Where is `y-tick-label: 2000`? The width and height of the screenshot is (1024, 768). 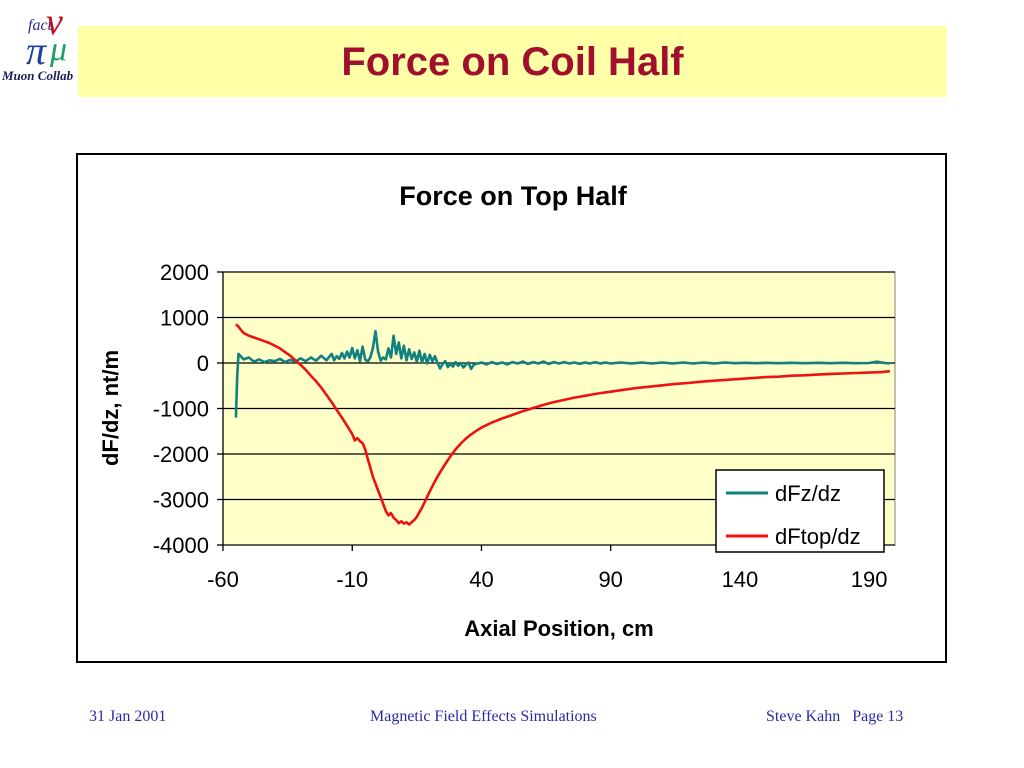 y-tick-label: 2000 is located at coordinates (184, 272).